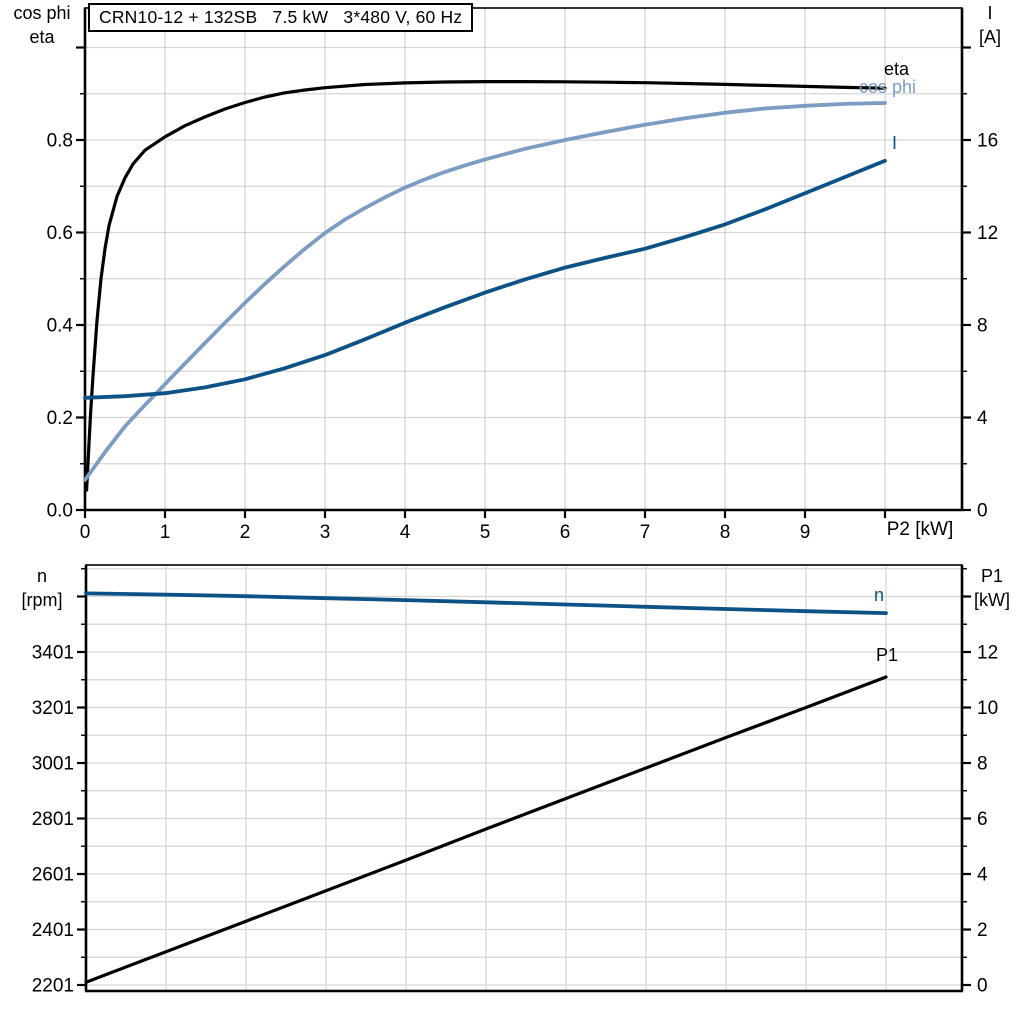 This screenshot has height=1024, width=1024. I want to click on x-axis-title: P2 [kW], so click(920, 529).